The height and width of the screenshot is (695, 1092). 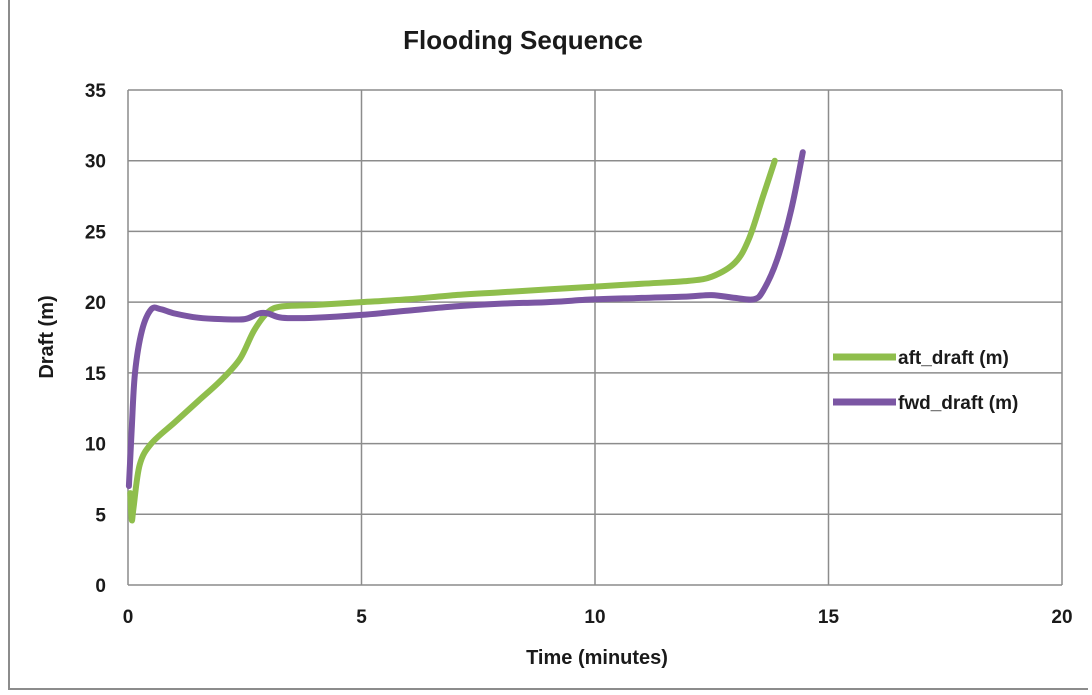 What do you see at coordinates (95, 445) in the screenshot?
I see `y-tick-label: 10` at bounding box center [95, 445].